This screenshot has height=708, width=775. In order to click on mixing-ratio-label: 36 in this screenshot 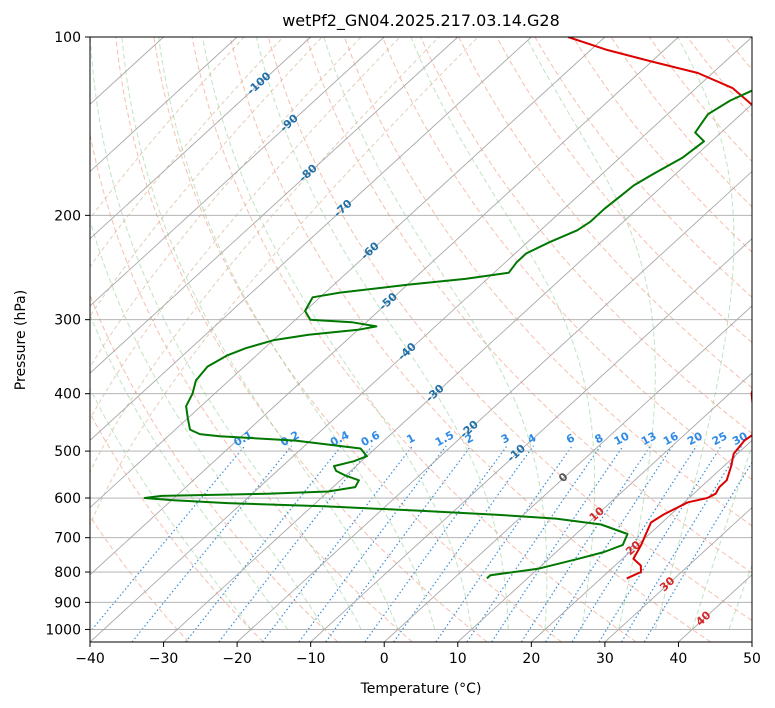, I will do `click(761, 438)`.